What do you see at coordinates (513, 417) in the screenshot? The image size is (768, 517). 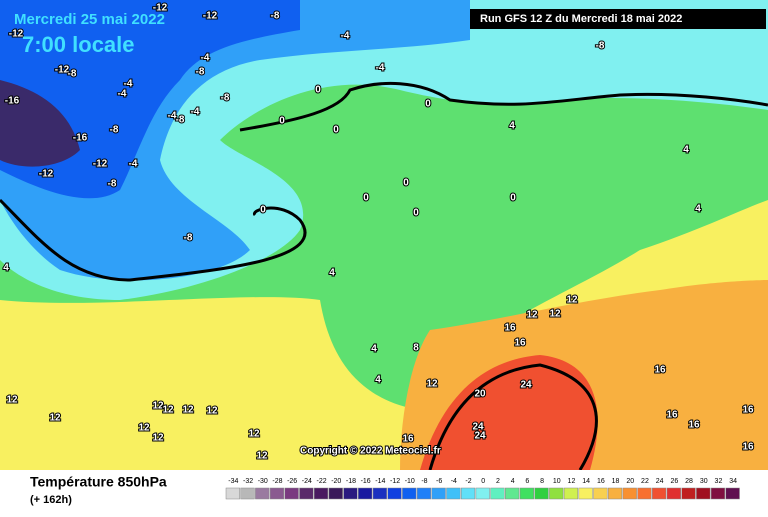 I see `warm-contour` at bounding box center [513, 417].